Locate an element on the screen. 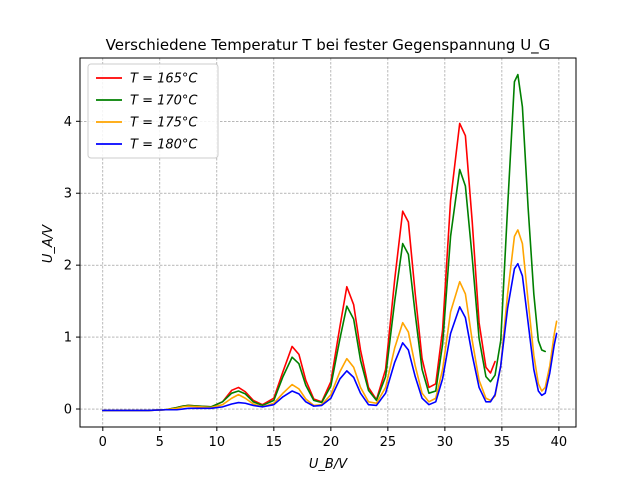 The width and height of the screenshot is (640, 480). y-tick-label: 0 is located at coordinates (68, 410).